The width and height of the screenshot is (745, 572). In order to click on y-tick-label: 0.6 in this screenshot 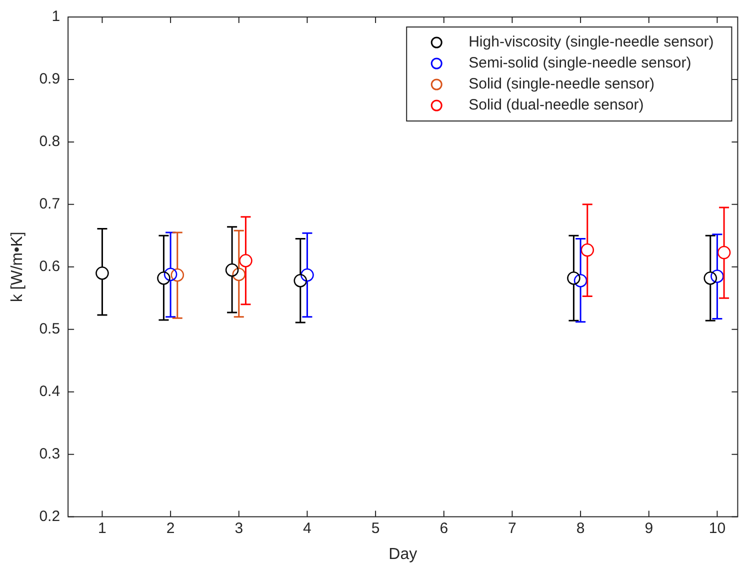, I will do `click(49, 267)`.